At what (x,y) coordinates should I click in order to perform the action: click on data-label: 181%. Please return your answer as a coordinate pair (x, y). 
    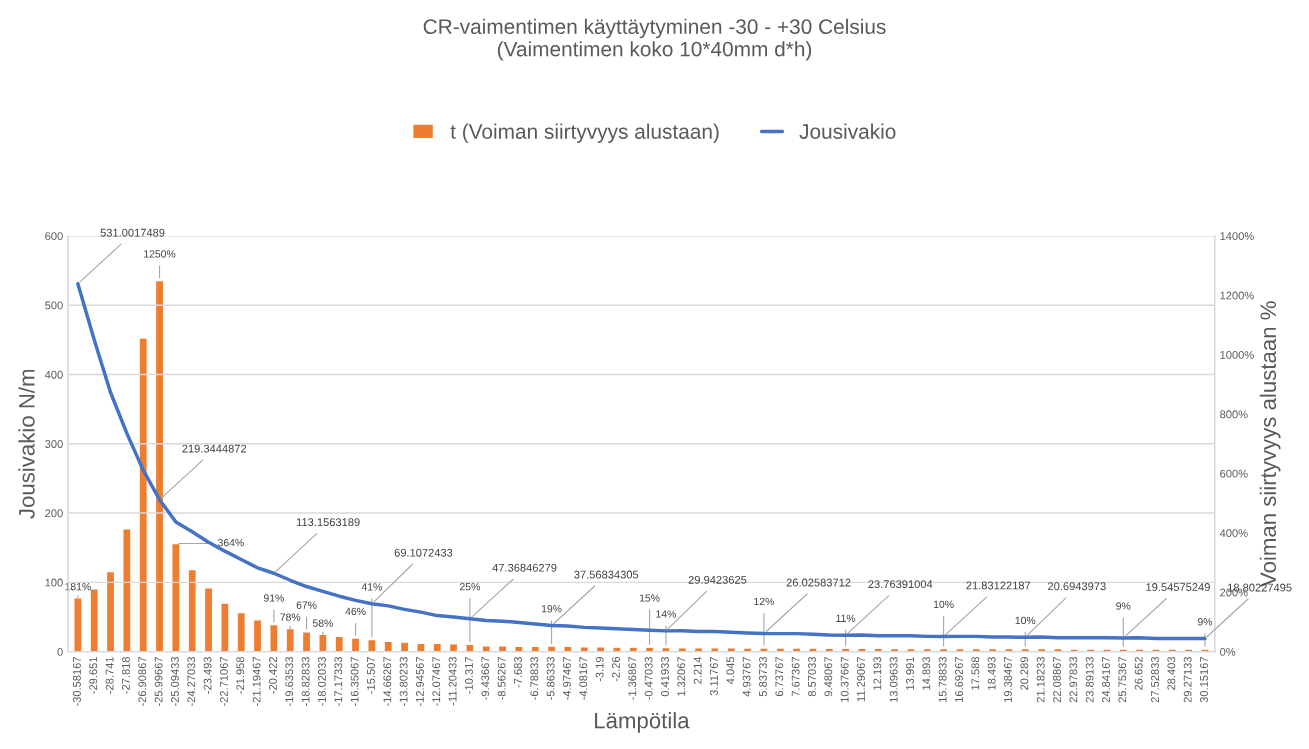
    Looking at the image, I should click on (78, 586).